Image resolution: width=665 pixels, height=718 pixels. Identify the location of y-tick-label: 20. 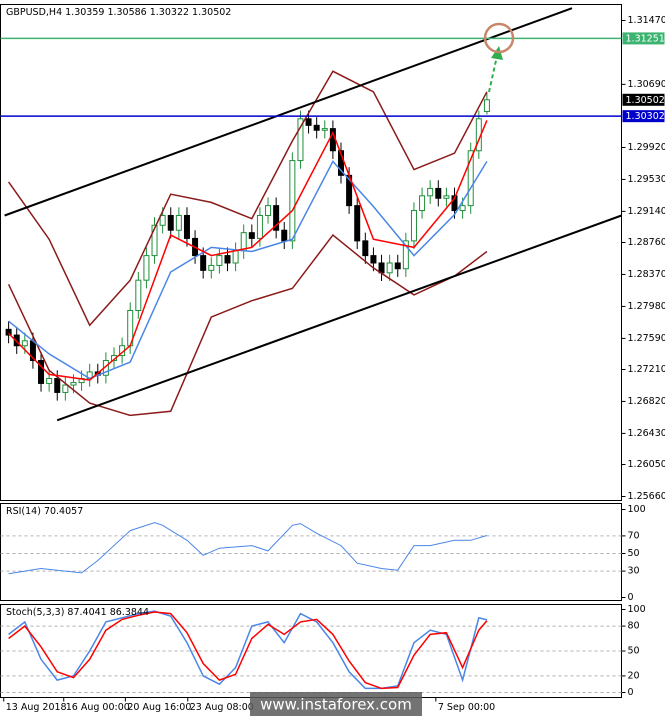
(634, 675).